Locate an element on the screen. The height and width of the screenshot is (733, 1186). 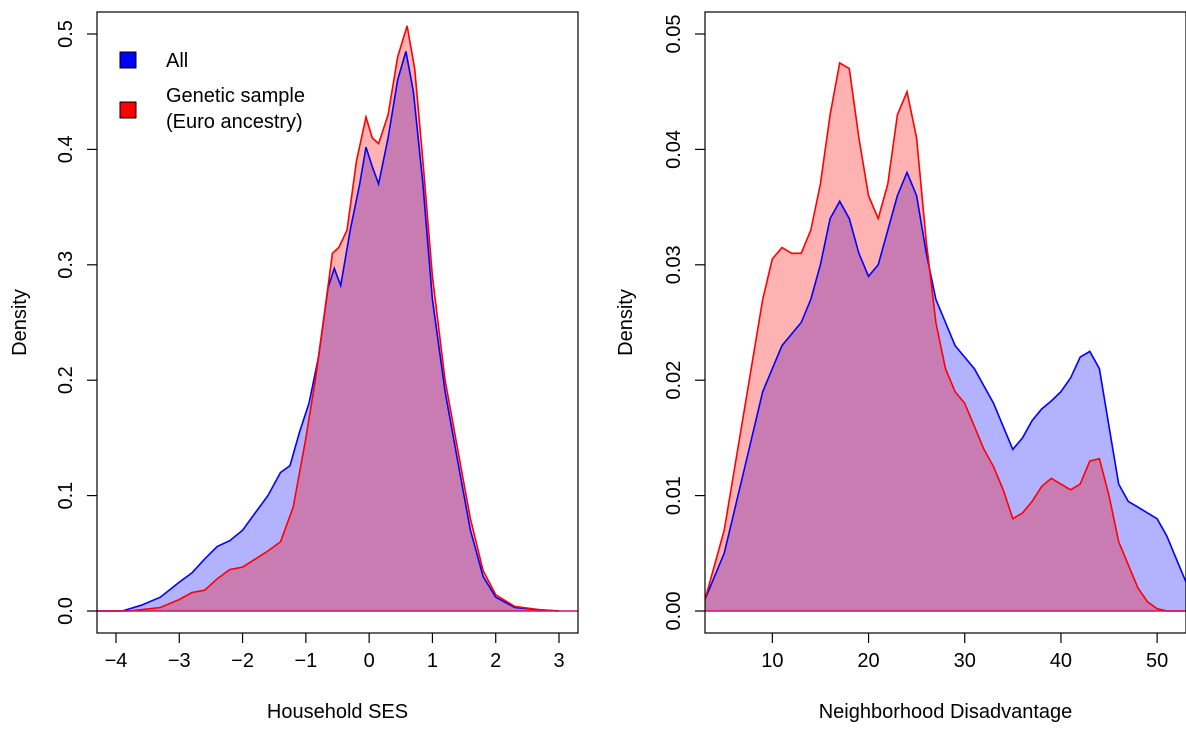
x-tick-label: −3 is located at coordinates (179, 661).